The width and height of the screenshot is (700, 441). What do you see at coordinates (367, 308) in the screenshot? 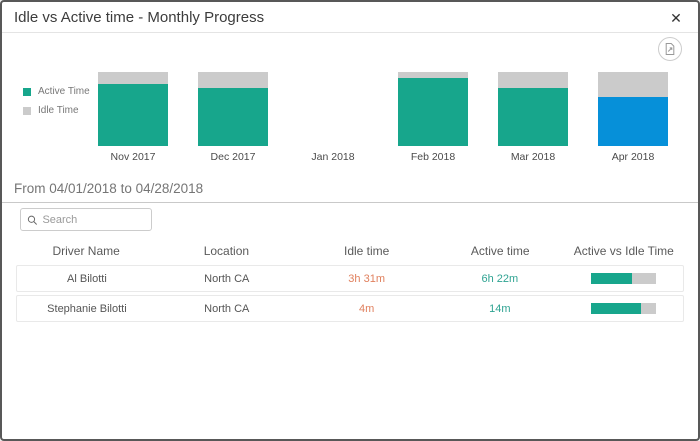
I see `idle-time-cell: 4m` at bounding box center [367, 308].